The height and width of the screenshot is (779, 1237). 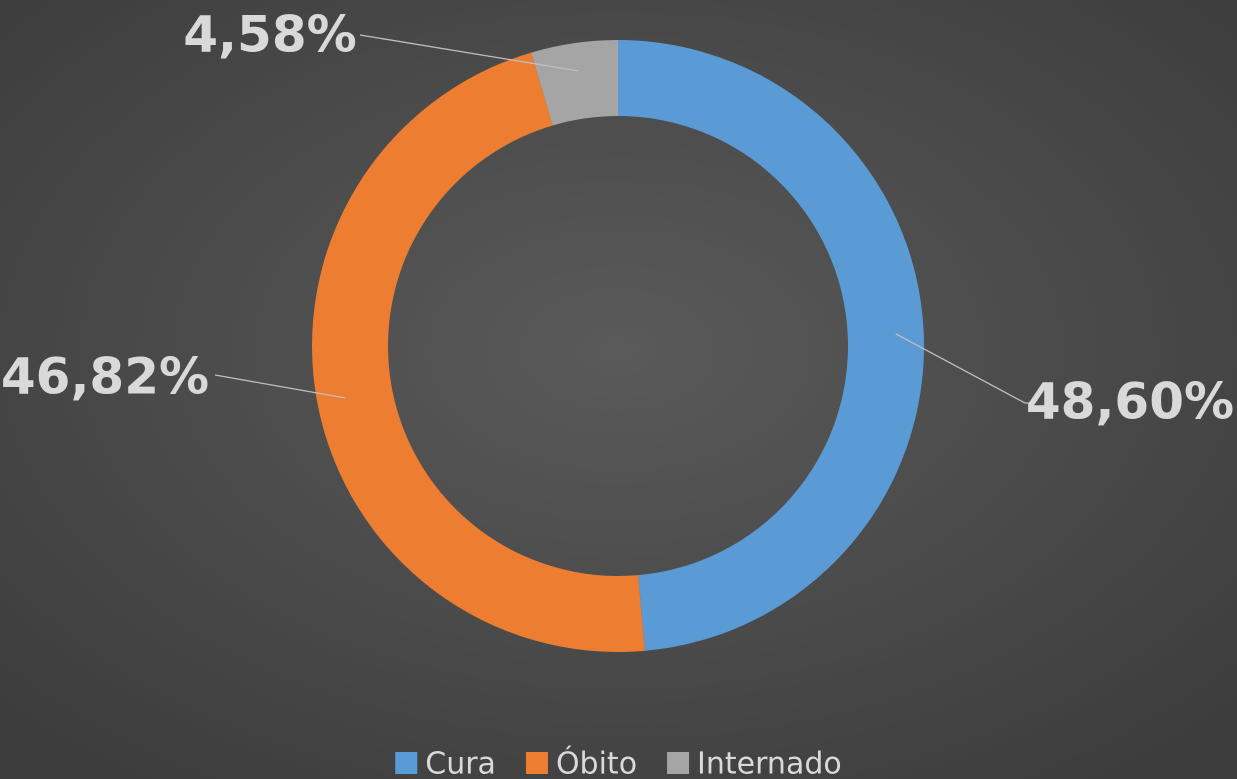 I want to click on legend-label: Internado, so click(x=769, y=763).